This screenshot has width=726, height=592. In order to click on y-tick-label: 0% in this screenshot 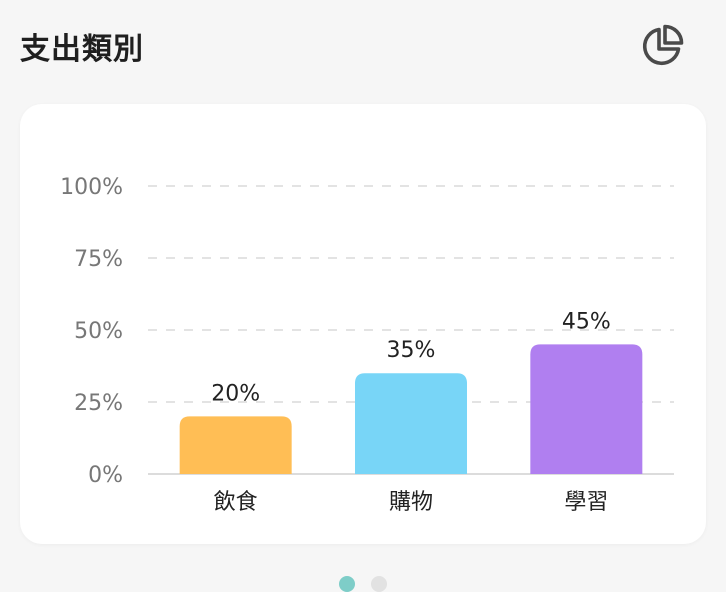, I will do `click(105, 475)`.